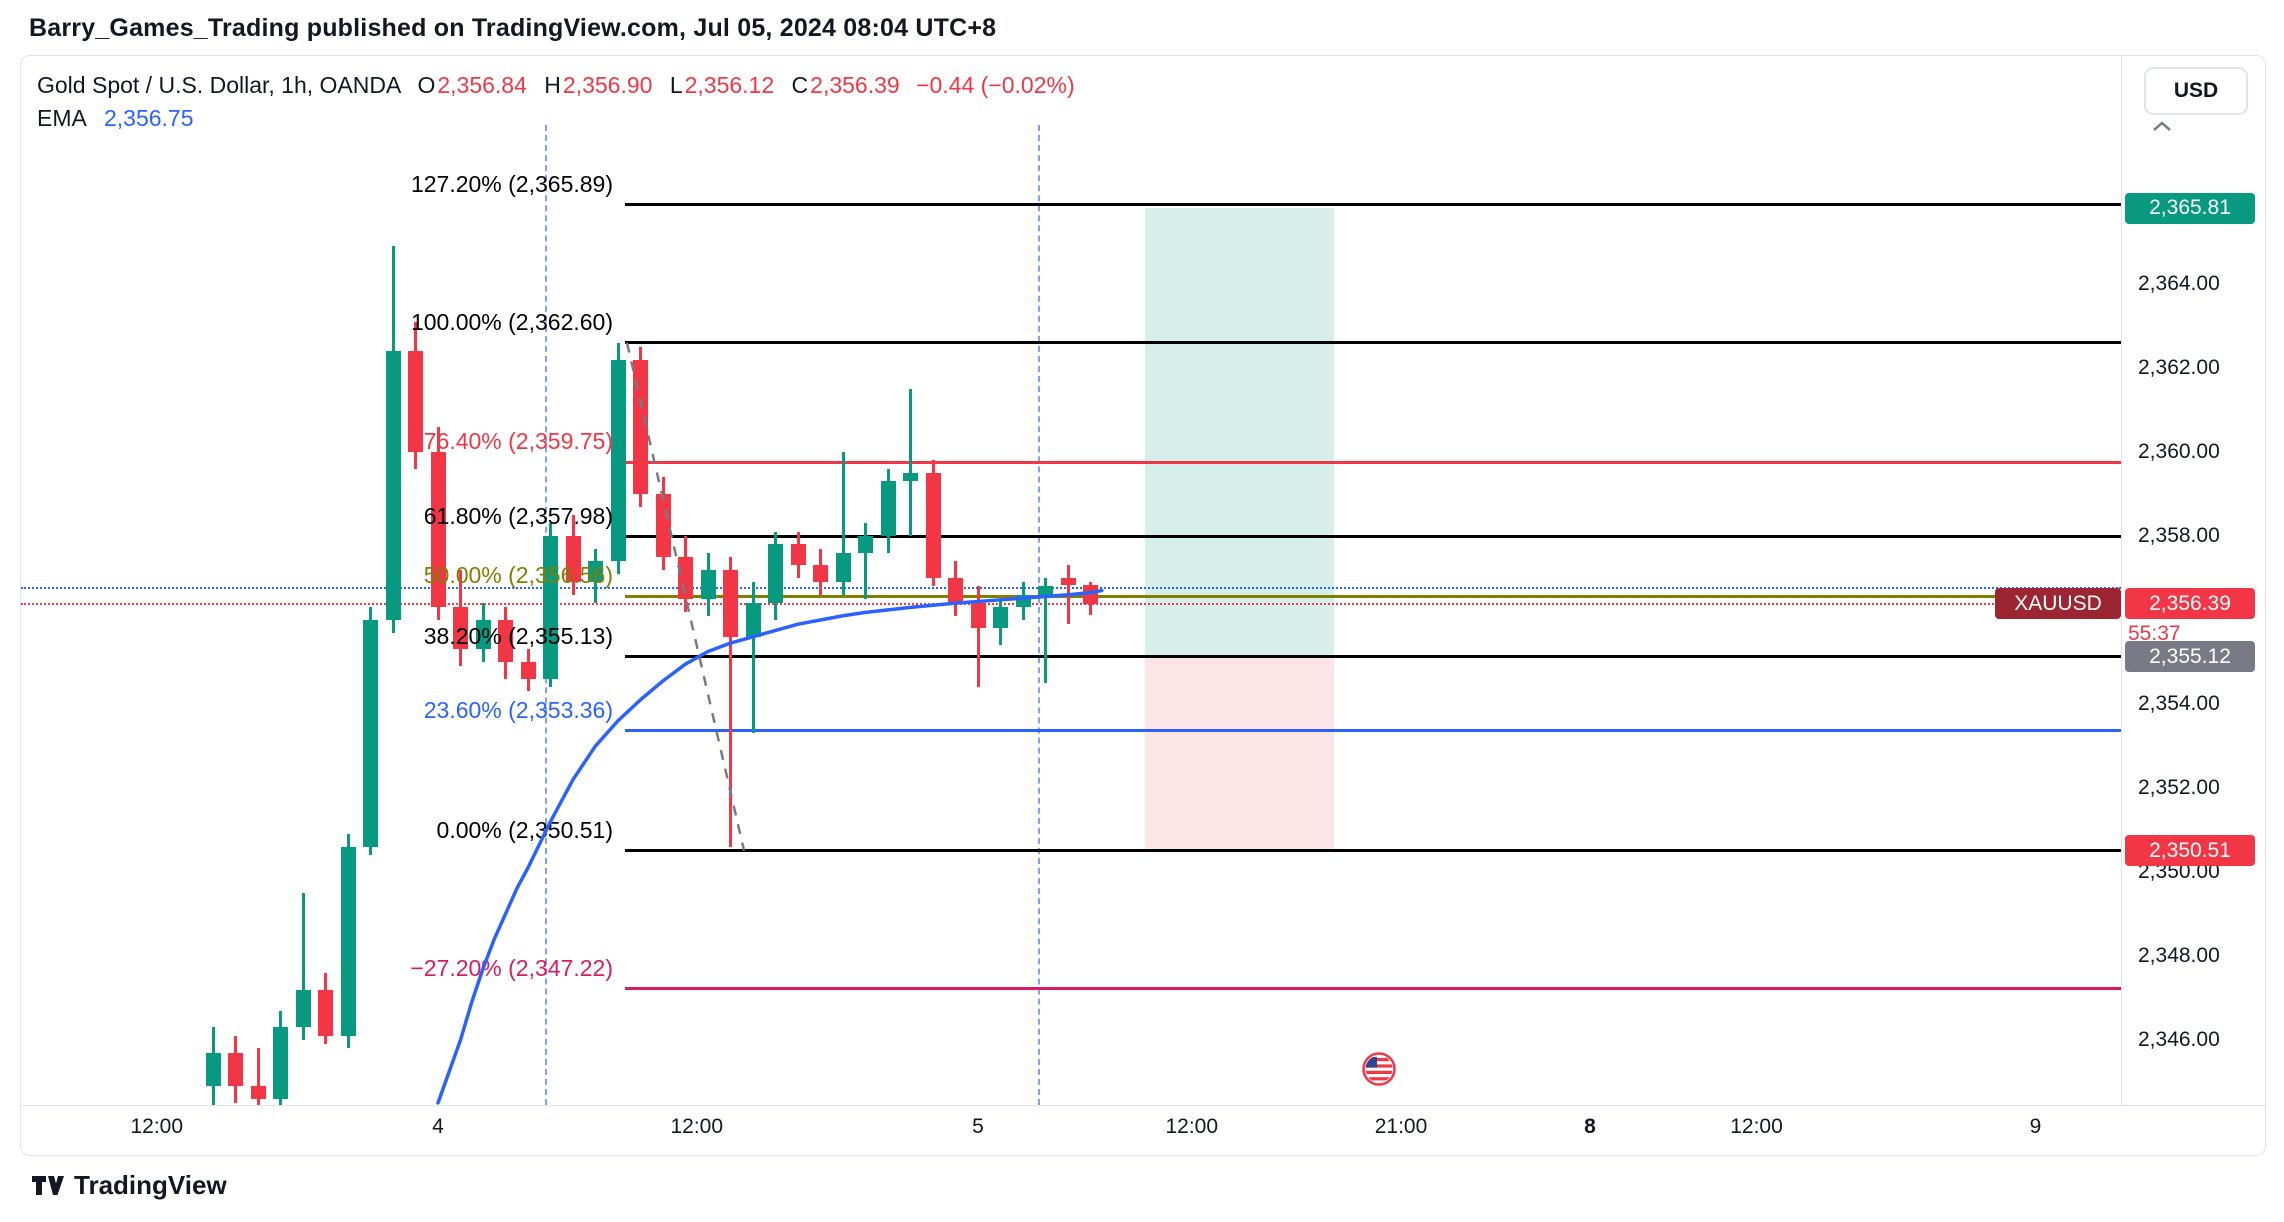 The height and width of the screenshot is (1222, 2284). I want to click on price-axis-label: 2,354.00, so click(2179, 703).